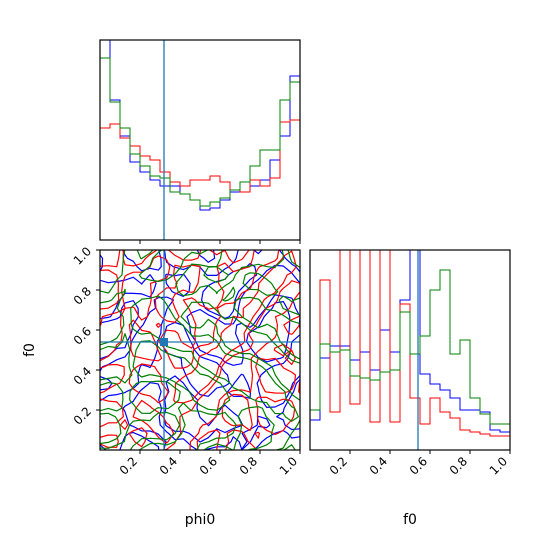  What do you see at coordinates (82, 415) in the screenshot?
I see `contour-y-tick-label-0: 0.2` at bounding box center [82, 415].